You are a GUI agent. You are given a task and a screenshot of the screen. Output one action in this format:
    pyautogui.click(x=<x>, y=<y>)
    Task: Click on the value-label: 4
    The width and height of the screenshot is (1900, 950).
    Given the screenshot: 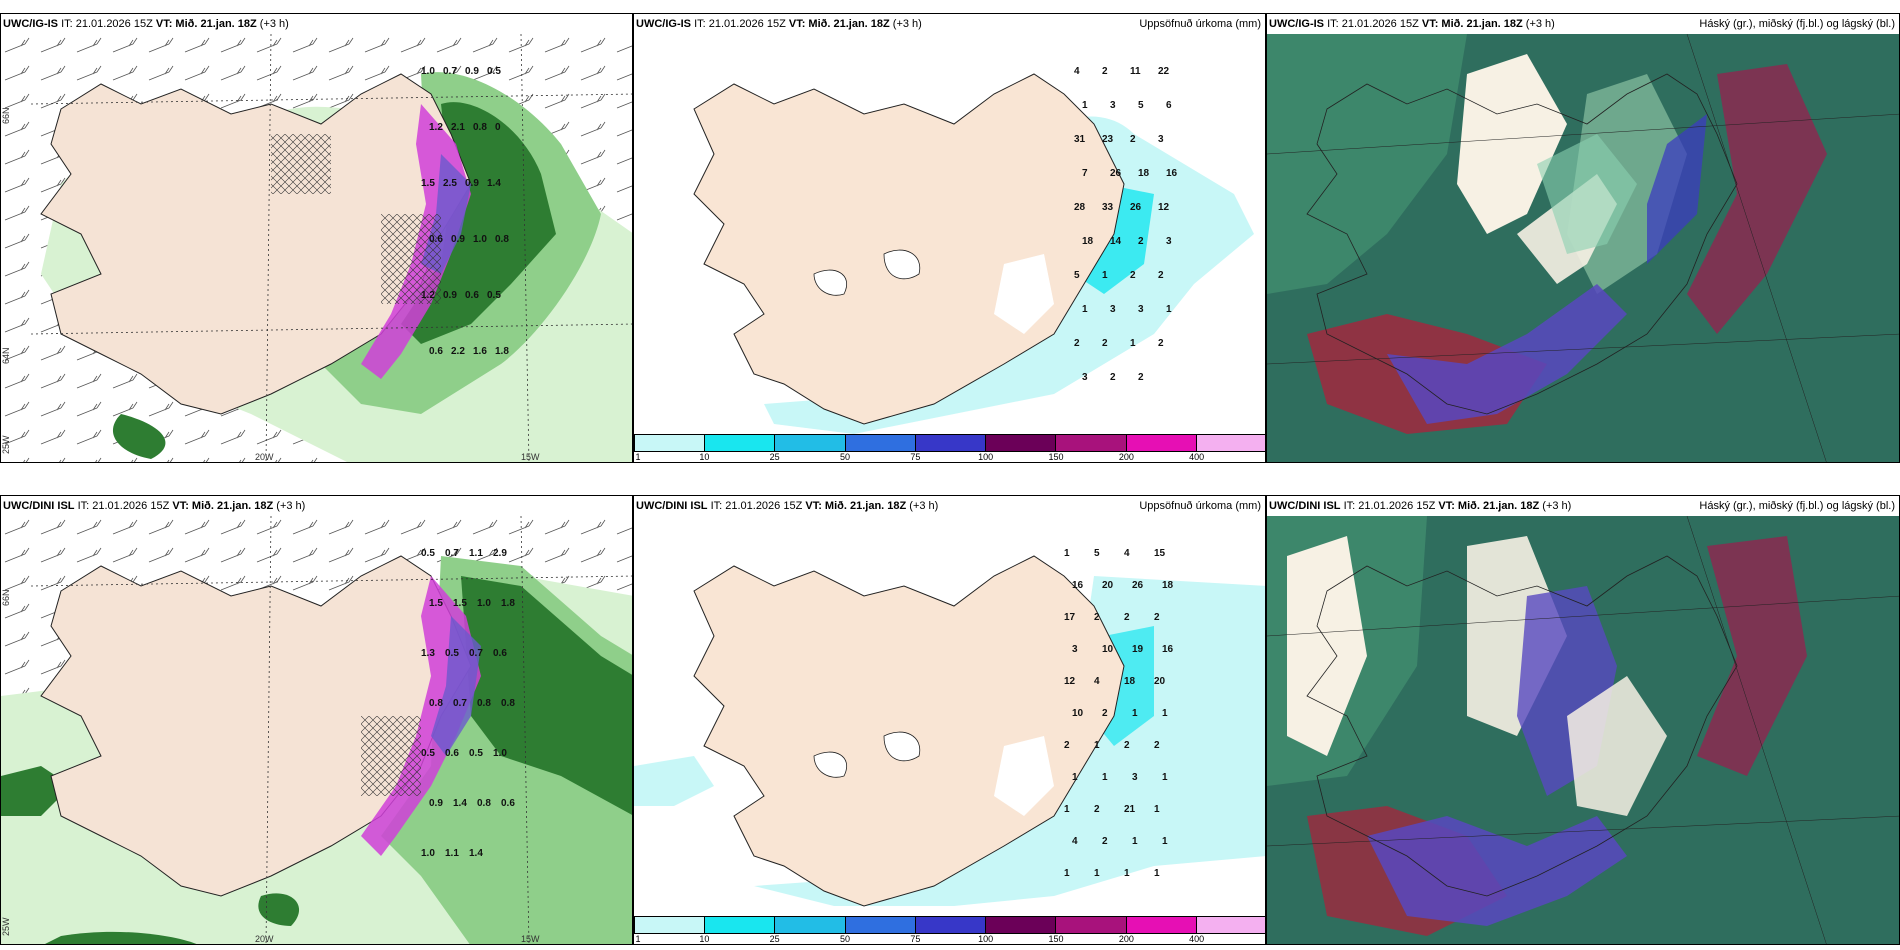 What is the action you would take?
    pyautogui.click(x=1127, y=553)
    